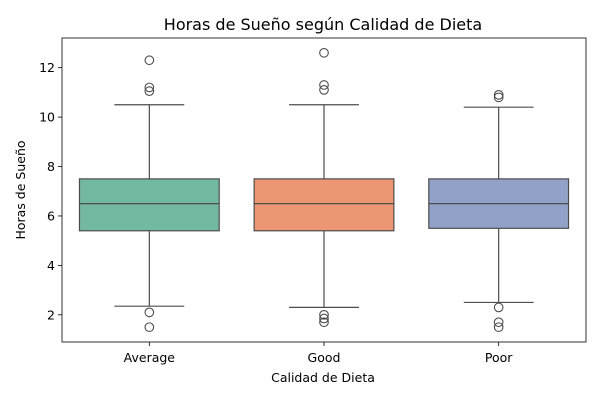 The height and width of the screenshot is (400, 600). Describe the element at coordinates (51, 314) in the screenshot. I see `y-tick-label: 2` at that location.